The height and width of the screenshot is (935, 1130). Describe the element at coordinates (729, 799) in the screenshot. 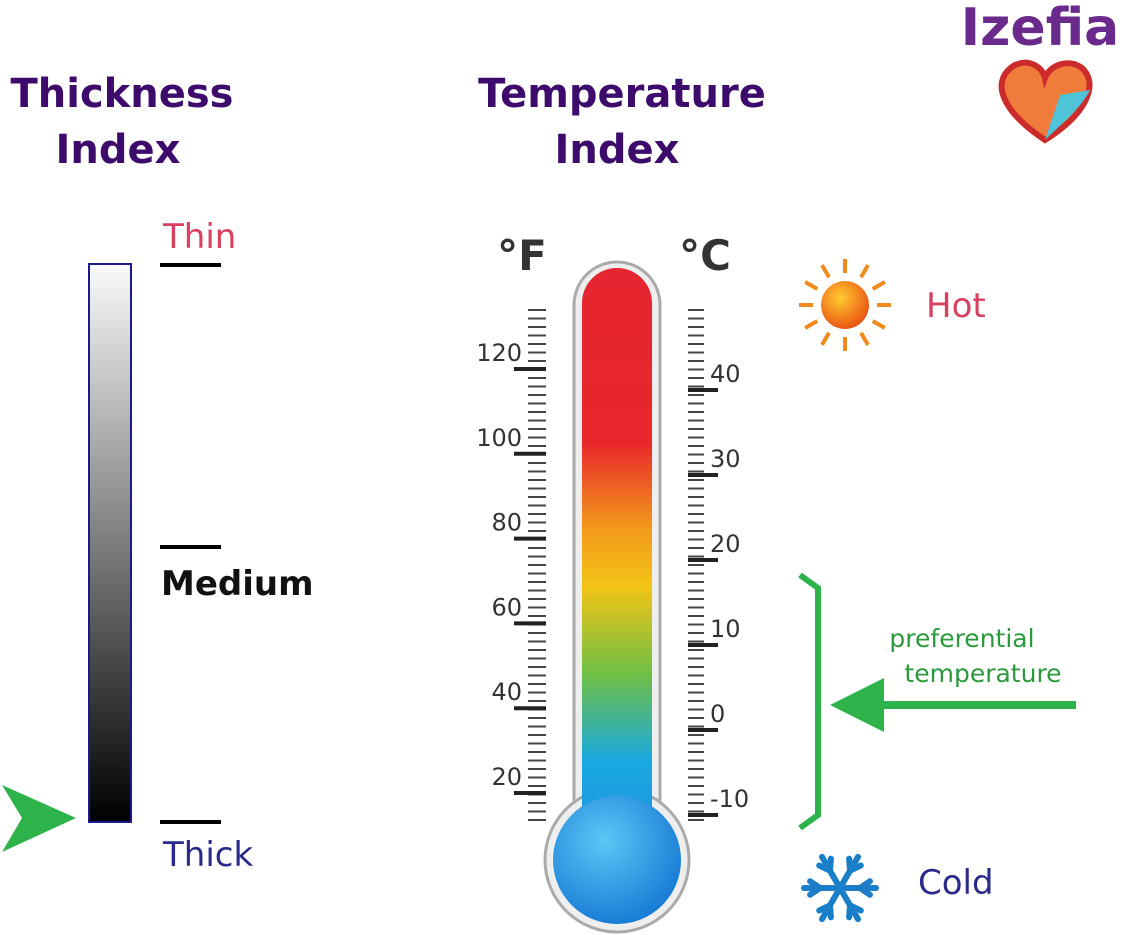

I see `c-tick-label: -10` at that location.